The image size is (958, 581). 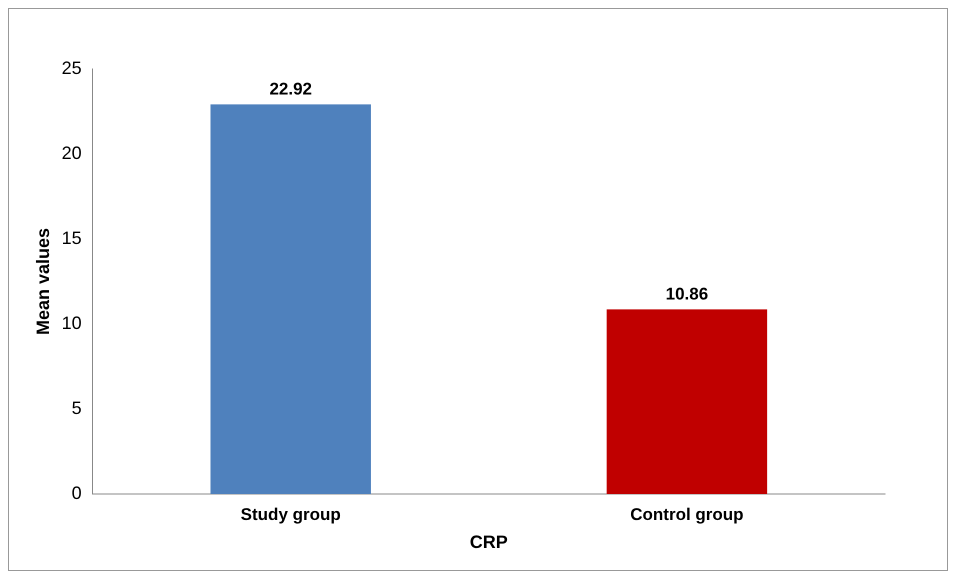 I want to click on y-tick-label: 15, so click(x=72, y=238).